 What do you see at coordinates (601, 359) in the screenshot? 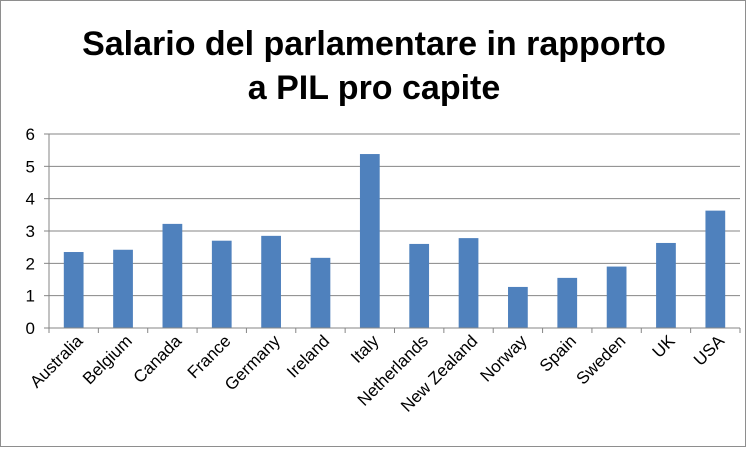
I see `x-tick-label: Sweden` at bounding box center [601, 359].